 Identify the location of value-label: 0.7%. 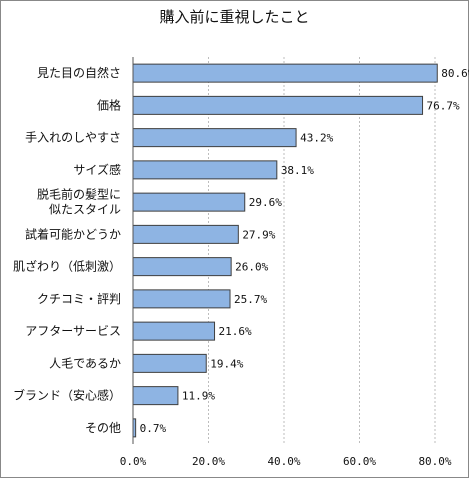
(153, 428).